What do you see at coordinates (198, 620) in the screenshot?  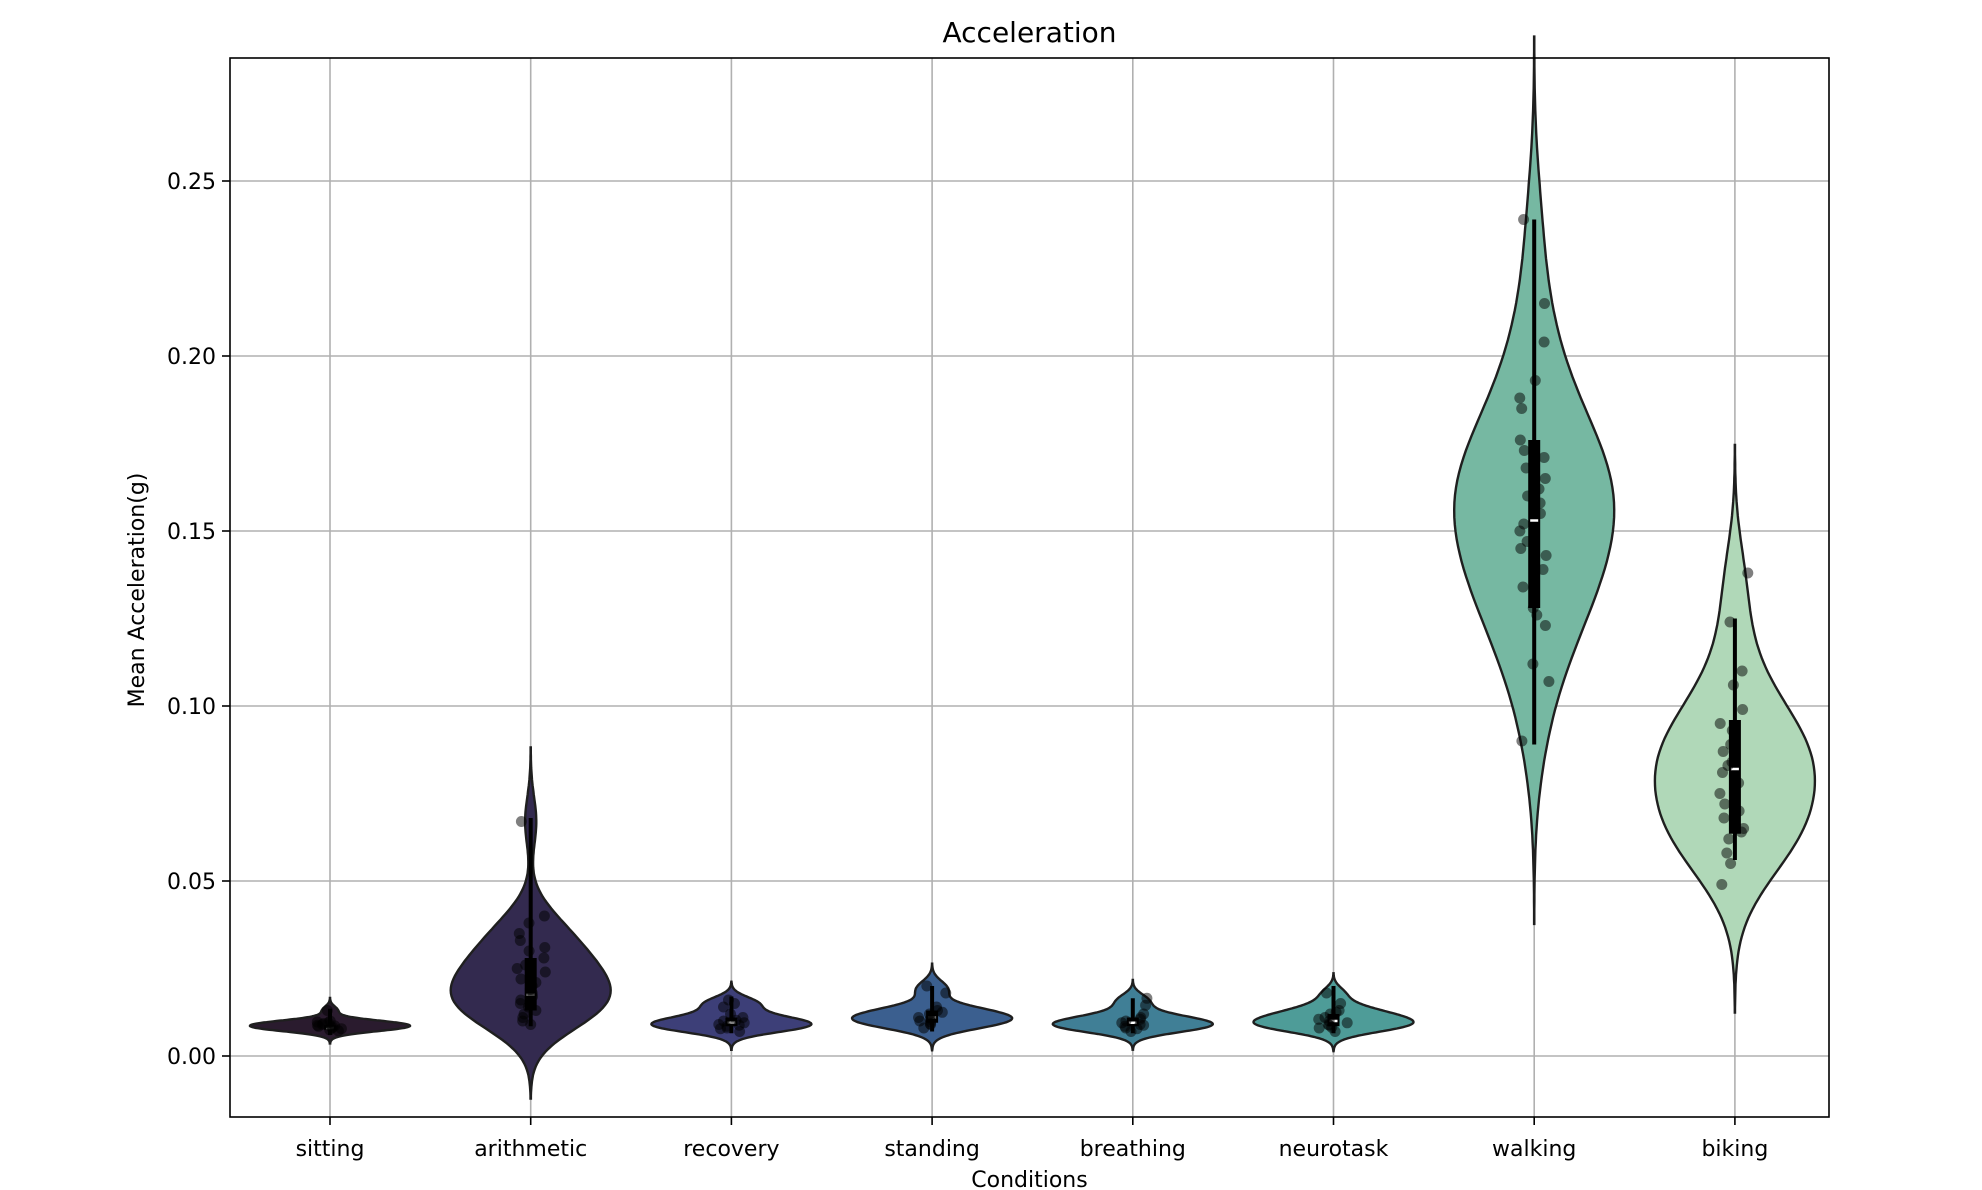 I see `y-tick-labels: 0.00 0.05 0.10 0.15 0.20 0.25` at bounding box center [198, 620].